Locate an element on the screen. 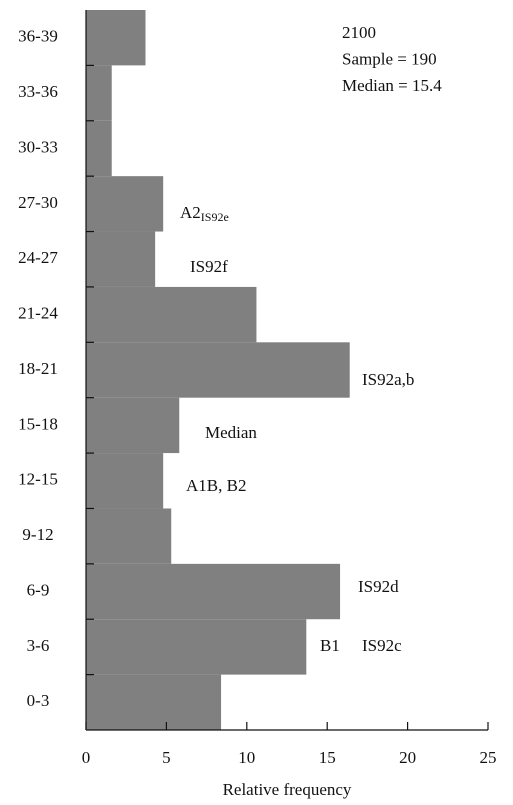 This screenshot has height=805, width=513. y-tick-label: 27-30 is located at coordinates (38, 202).